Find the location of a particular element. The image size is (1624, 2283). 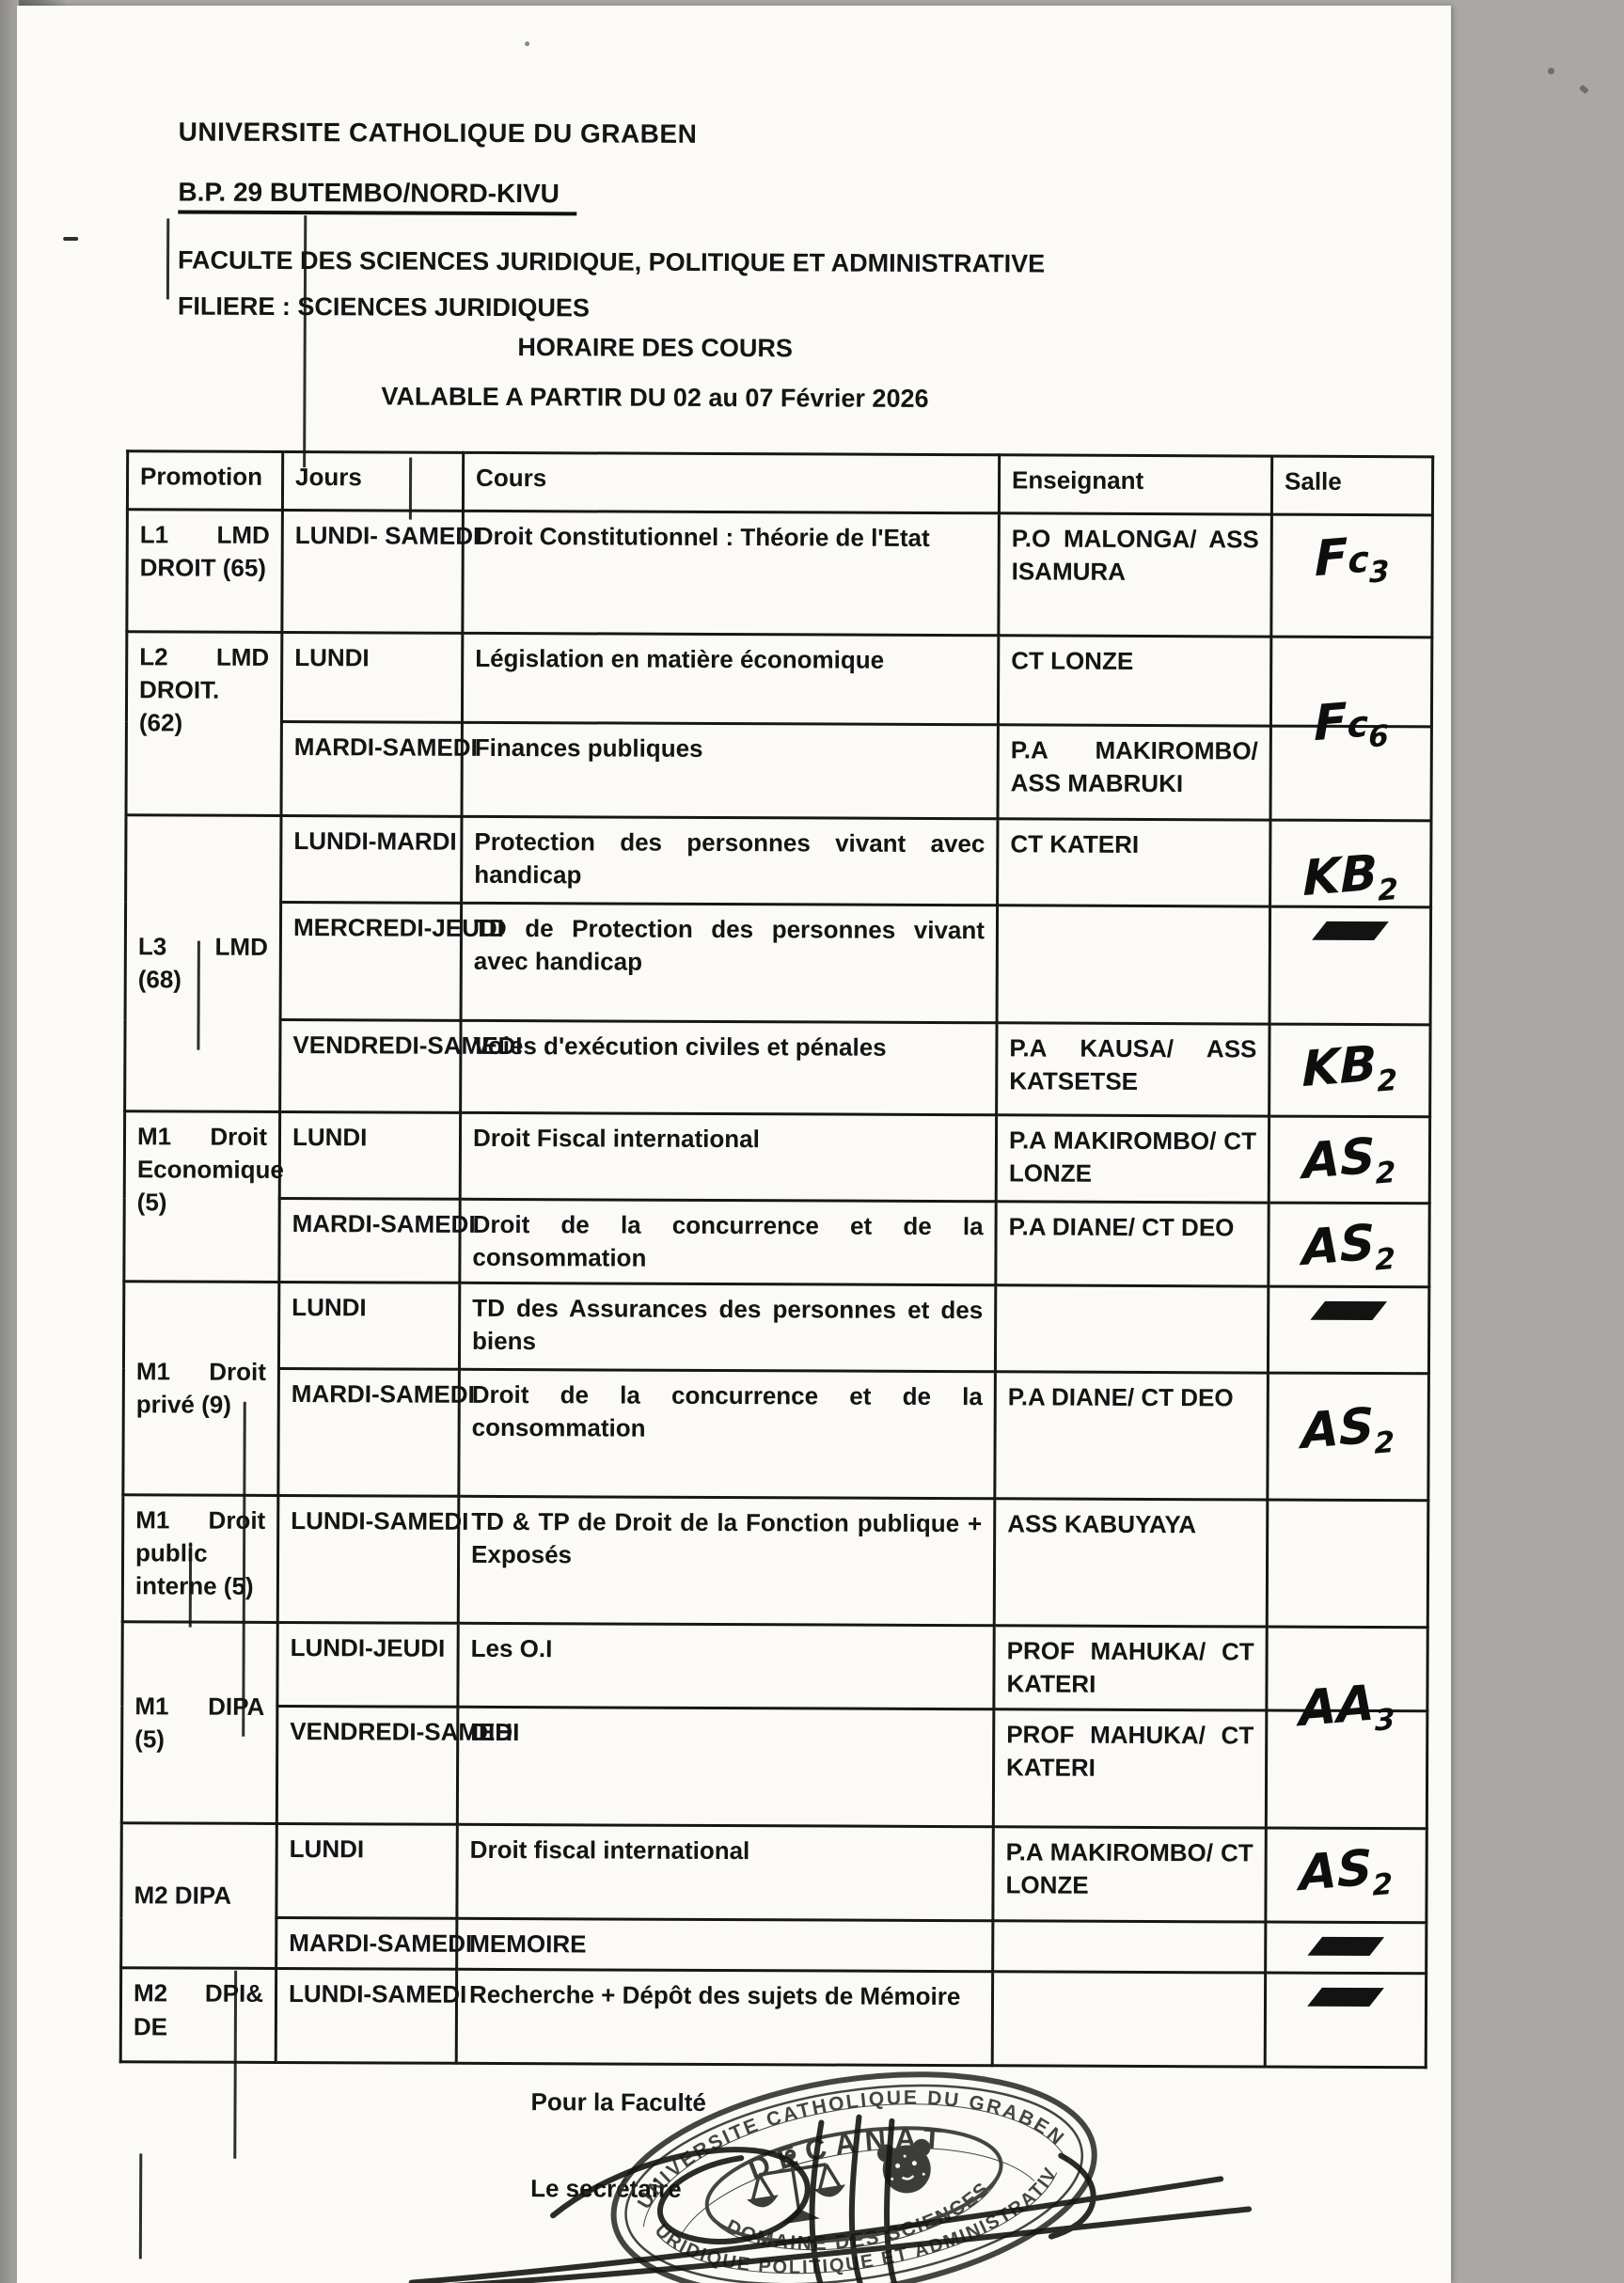

cell-salle: AA3 is located at coordinates (1346, 1753).